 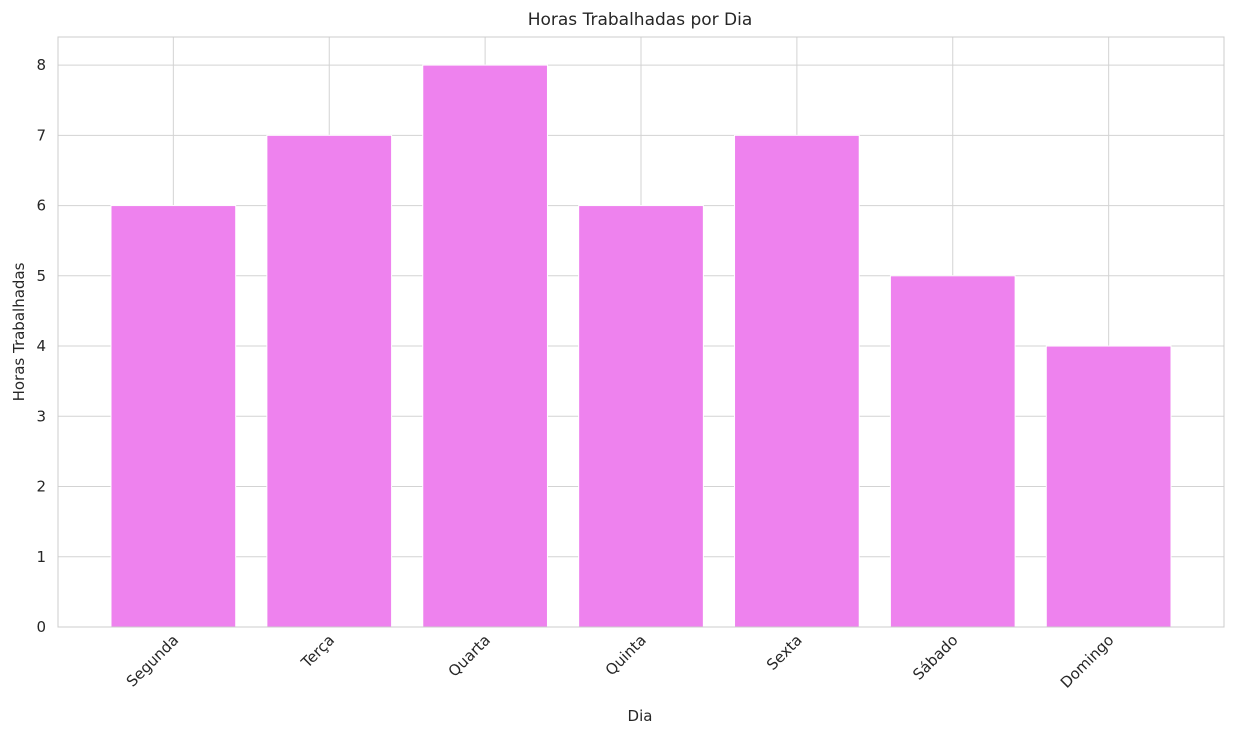 What do you see at coordinates (640, 716) in the screenshot?
I see `x-axis-title: Dia` at bounding box center [640, 716].